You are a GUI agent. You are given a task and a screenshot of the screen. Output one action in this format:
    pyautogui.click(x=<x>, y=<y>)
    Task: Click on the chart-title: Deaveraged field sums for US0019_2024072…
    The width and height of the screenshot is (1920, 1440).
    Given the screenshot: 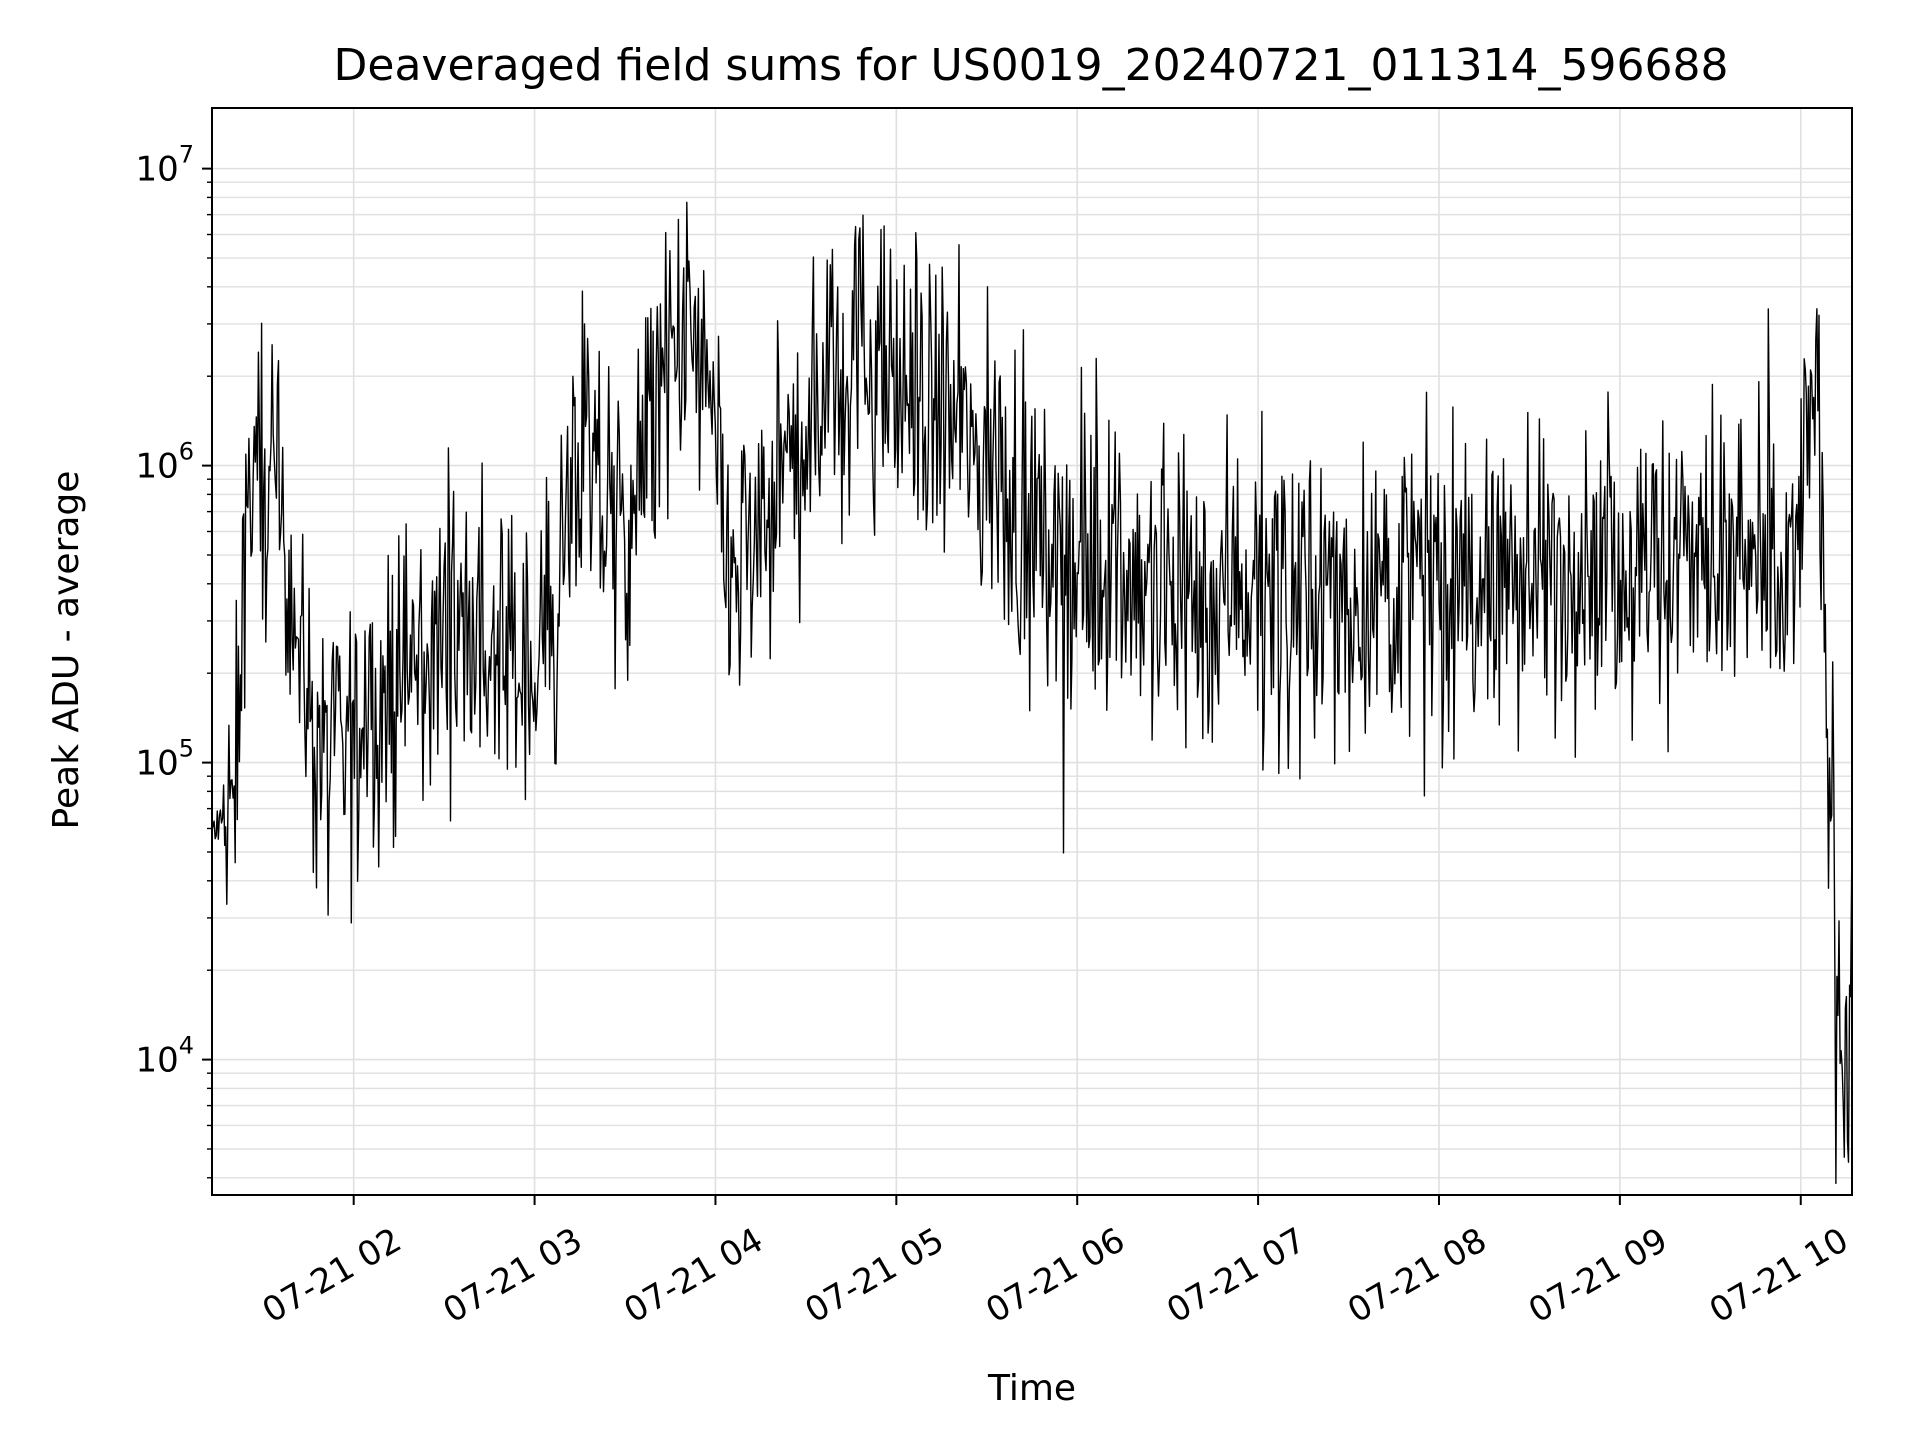 What is the action you would take?
    pyautogui.click(x=1031, y=65)
    